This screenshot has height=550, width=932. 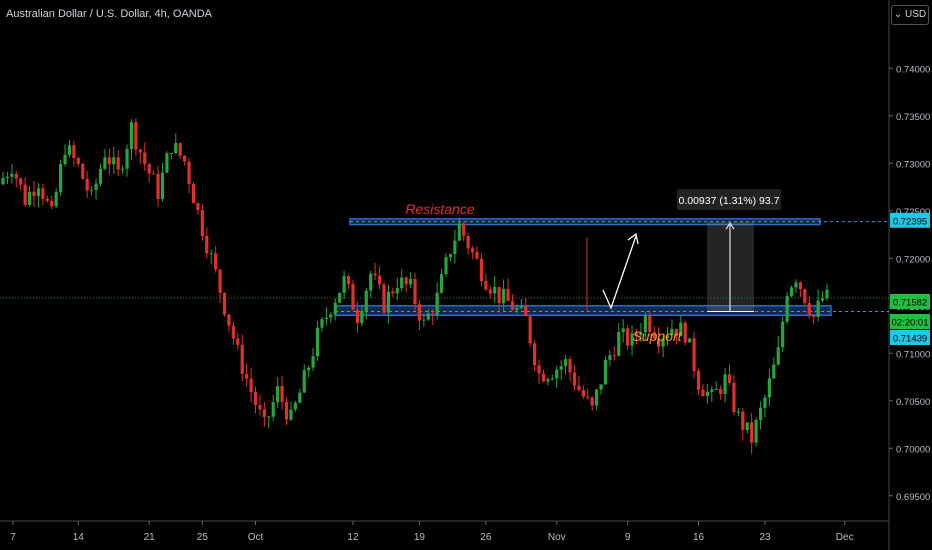 What do you see at coordinates (730, 226) in the screenshot?
I see `measure-arrow-icon` at bounding box center [730, 226].